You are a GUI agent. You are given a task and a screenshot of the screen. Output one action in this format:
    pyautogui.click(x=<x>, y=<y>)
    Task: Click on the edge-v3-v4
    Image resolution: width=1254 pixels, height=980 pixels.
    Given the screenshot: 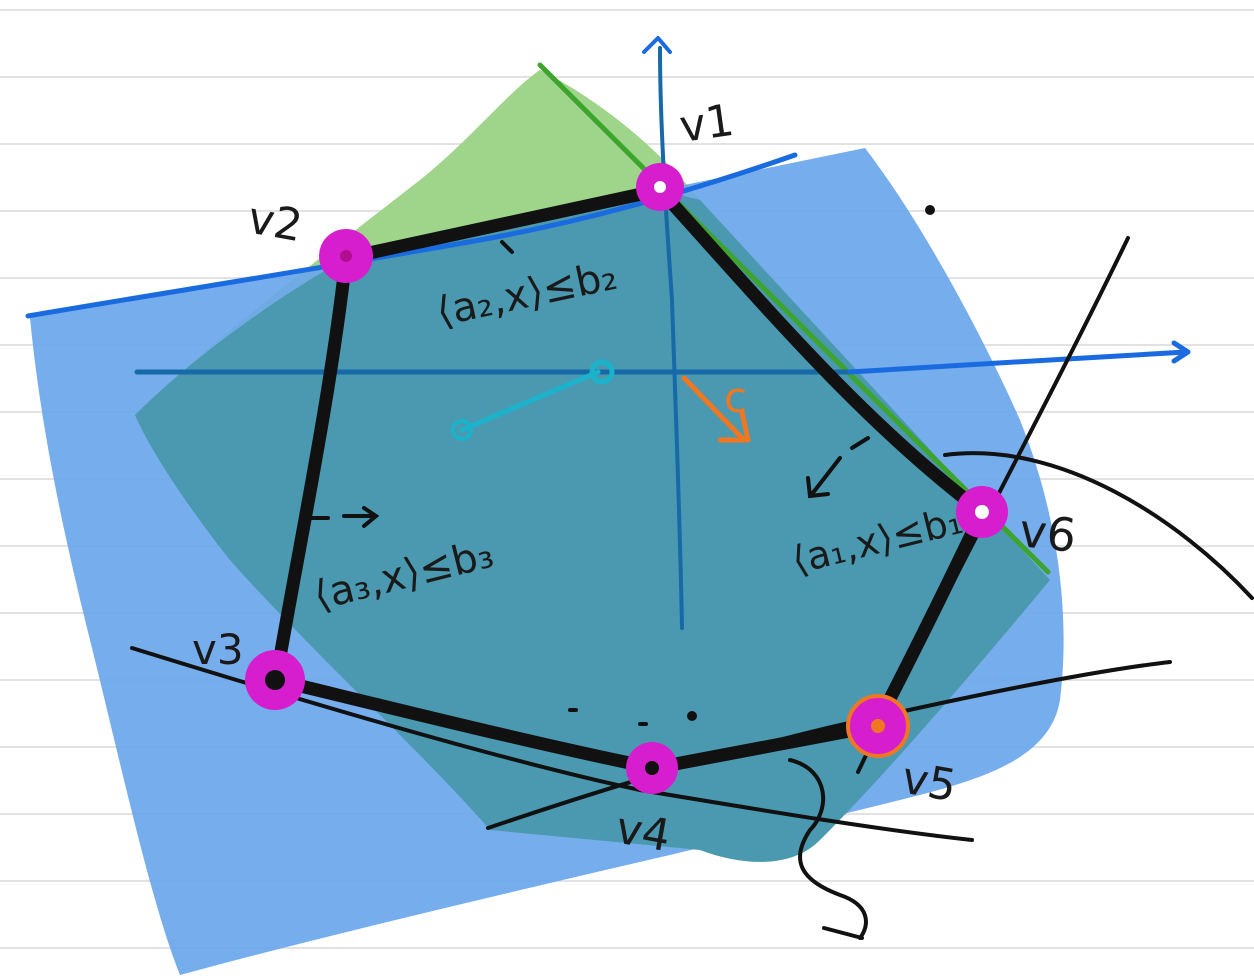 What is the action you would take?
    pyautogui.click(x=465, y=724)
    